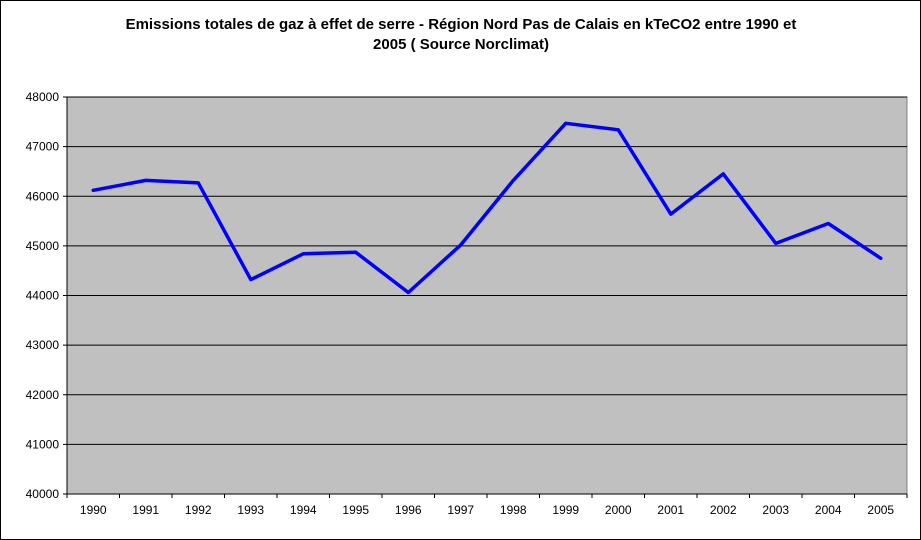 Image resolution: width=921 pixels, height=540 pixels. I want to click on y-tick-label: 44000, so click(43, 296).